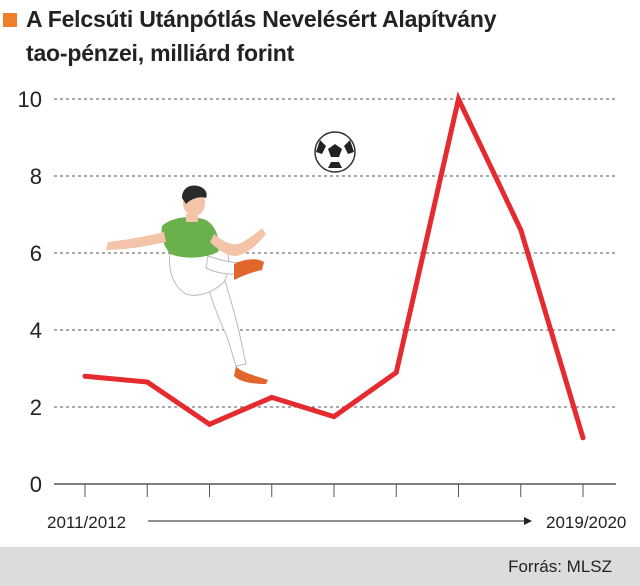  I want to click on soccer-player-icon, so click(187, 284).